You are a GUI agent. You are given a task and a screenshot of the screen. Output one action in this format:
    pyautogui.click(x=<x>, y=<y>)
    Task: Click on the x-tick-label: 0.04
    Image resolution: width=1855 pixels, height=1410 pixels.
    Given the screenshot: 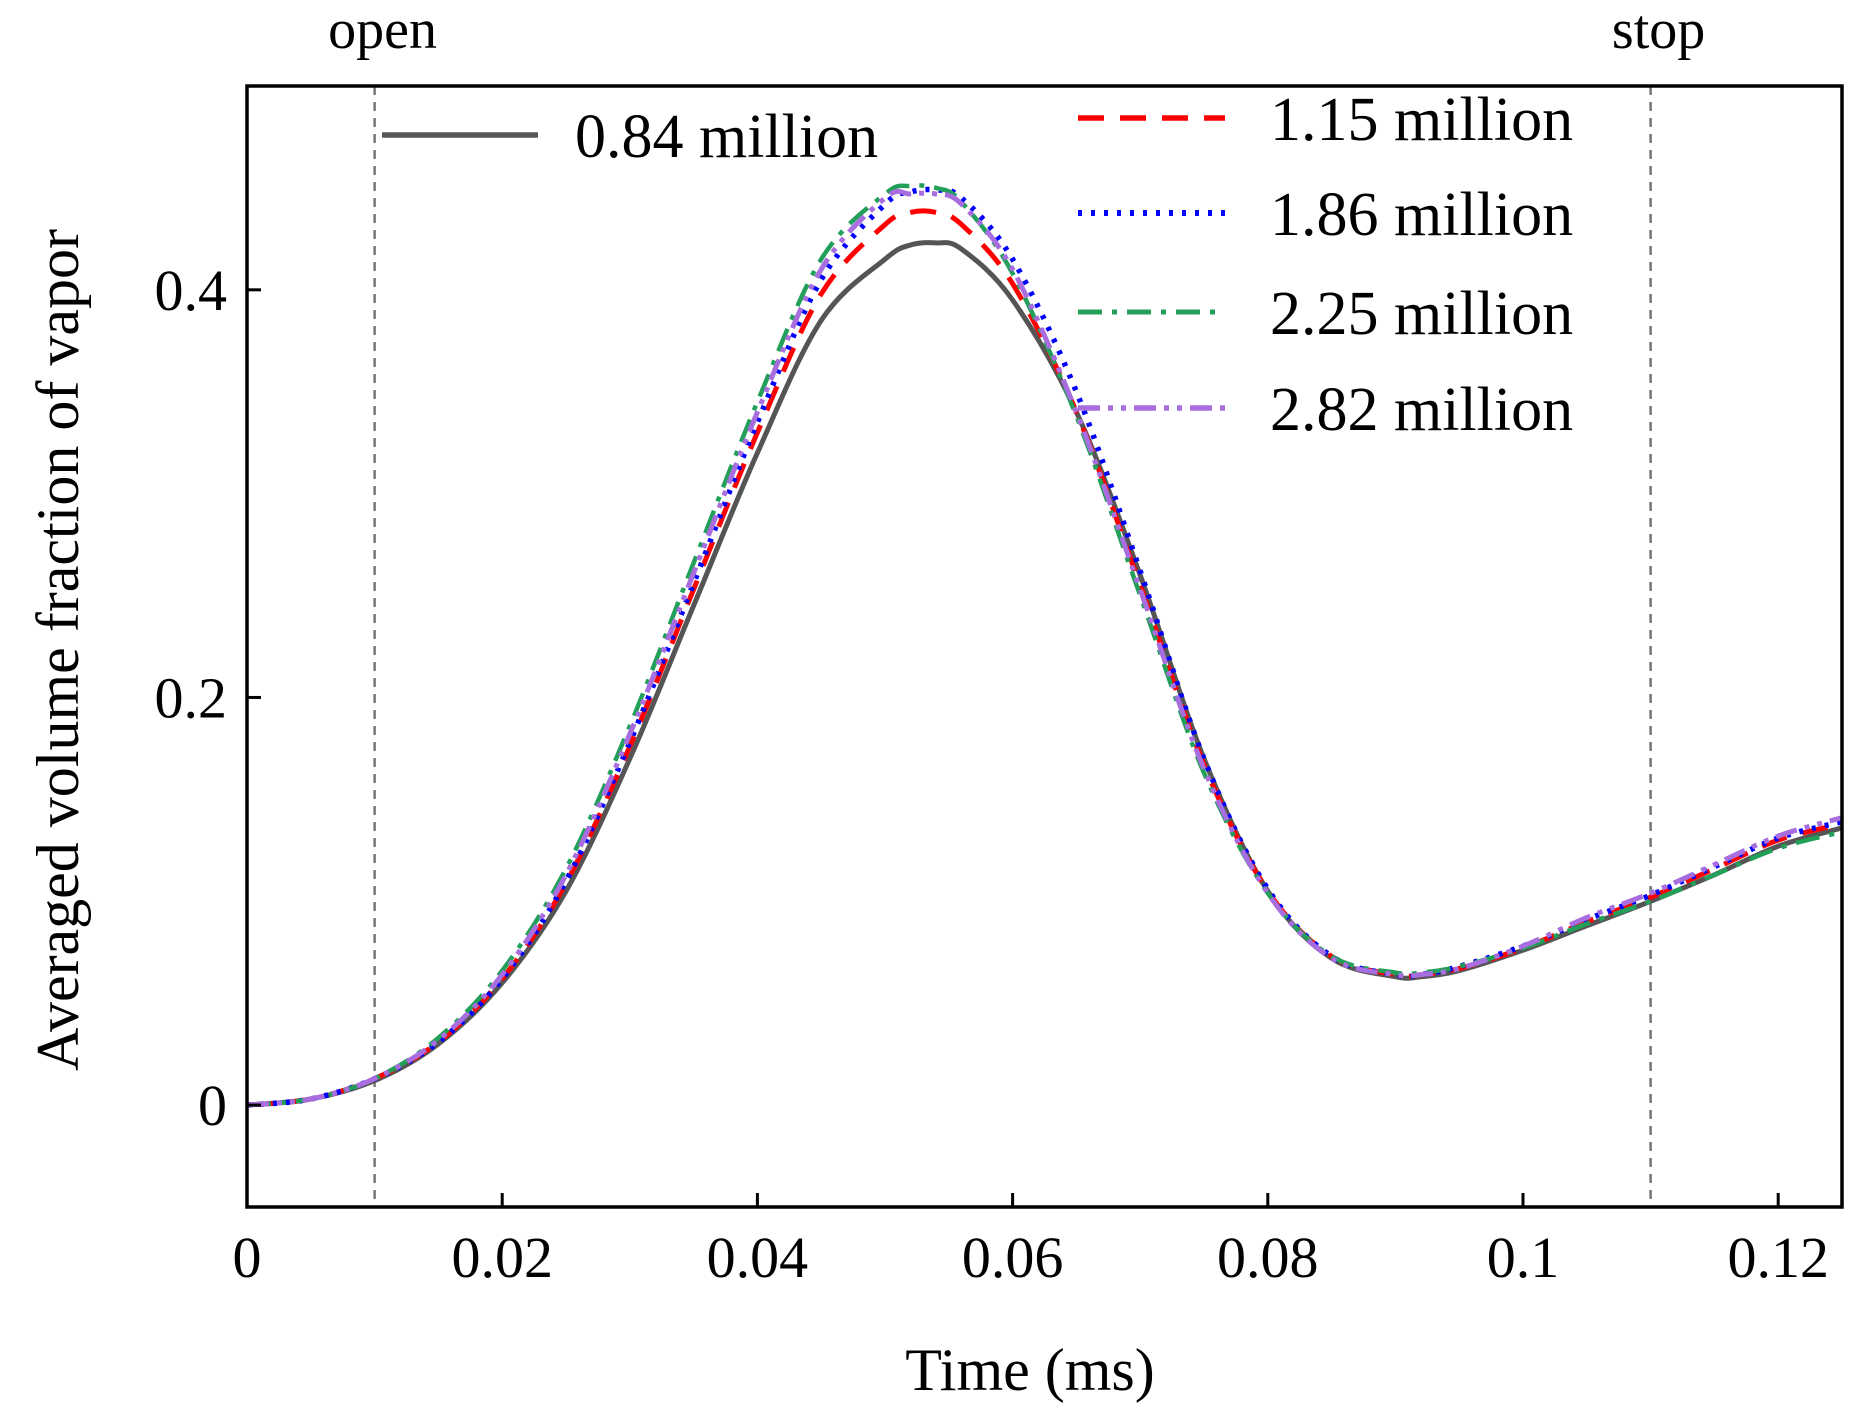 What is the action you would take?
    pyautogui.click(x=758, y=1257)
    